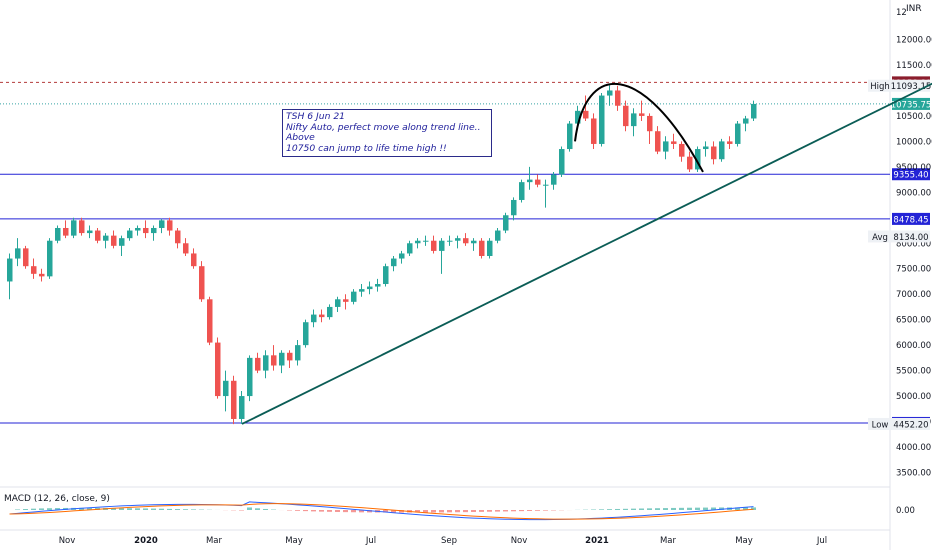 Image resolution: width=932 pixels, height=550 pixels. What do you see at coordinates (911, 218) in the screenshot?
I see `level-tag` at bounding box center [911, 218].